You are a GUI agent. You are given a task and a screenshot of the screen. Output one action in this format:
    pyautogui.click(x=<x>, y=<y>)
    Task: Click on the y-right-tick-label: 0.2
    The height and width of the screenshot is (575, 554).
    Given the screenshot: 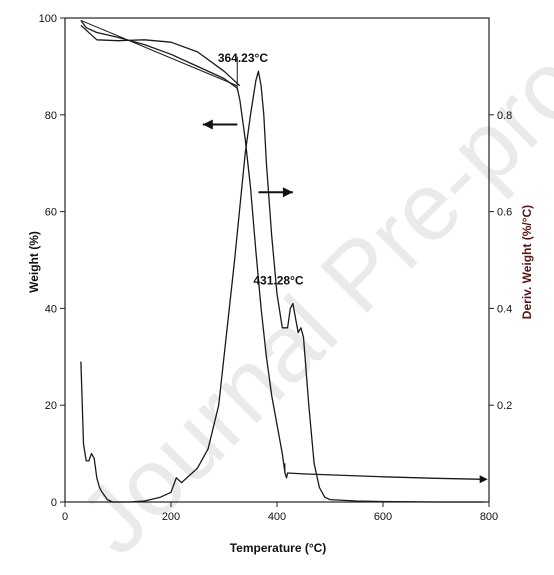 What is the action you would take?
    pyautogui.click(x=504, y=406)
    